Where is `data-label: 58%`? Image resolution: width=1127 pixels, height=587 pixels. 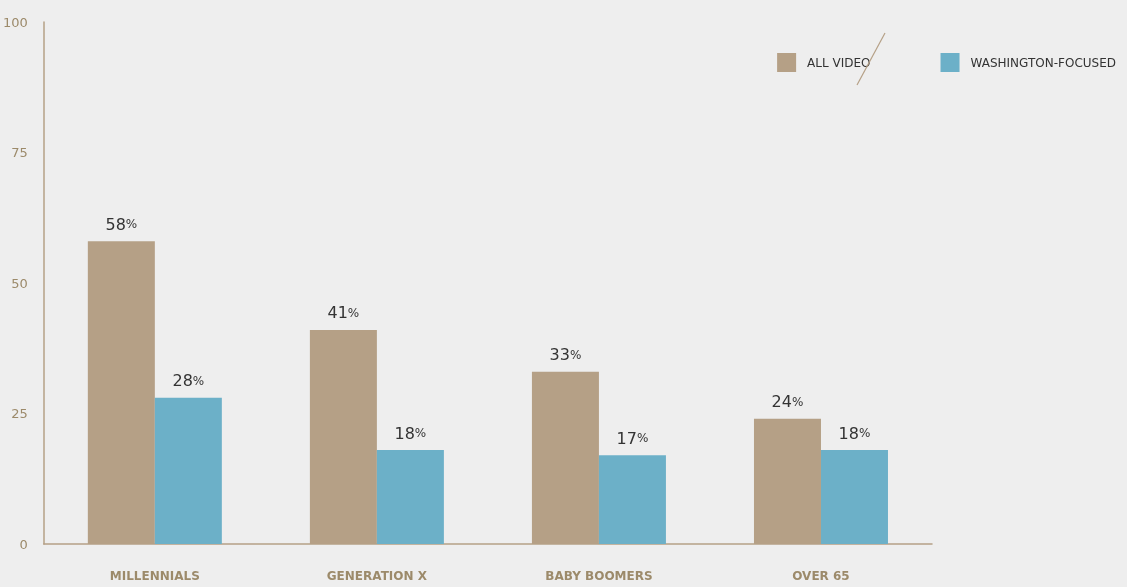 data-label: 58% is located at coordinates (121, 224).